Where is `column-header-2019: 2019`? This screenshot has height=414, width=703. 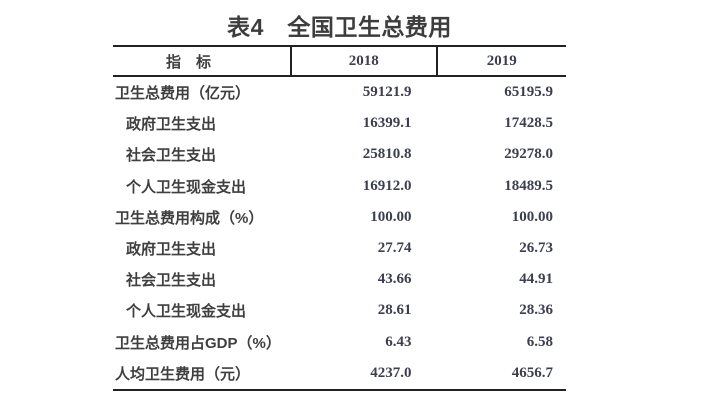 column-header-2019: 2019 is located at coordinates (501, 61).